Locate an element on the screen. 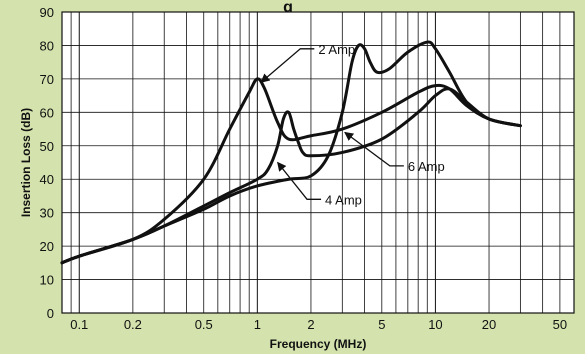 The image size is (585, 354). annotation-arrow-4-amp is located at coordinates (299, 180).